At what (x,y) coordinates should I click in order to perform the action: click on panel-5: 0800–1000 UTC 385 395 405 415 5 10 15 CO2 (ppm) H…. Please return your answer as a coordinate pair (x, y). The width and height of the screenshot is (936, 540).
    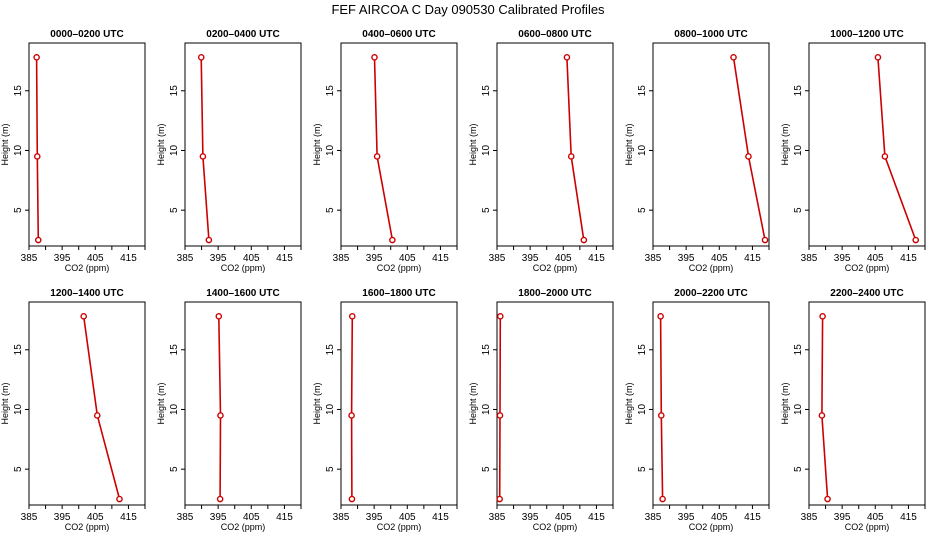
    Looking at the image, I should click on (697, 151).